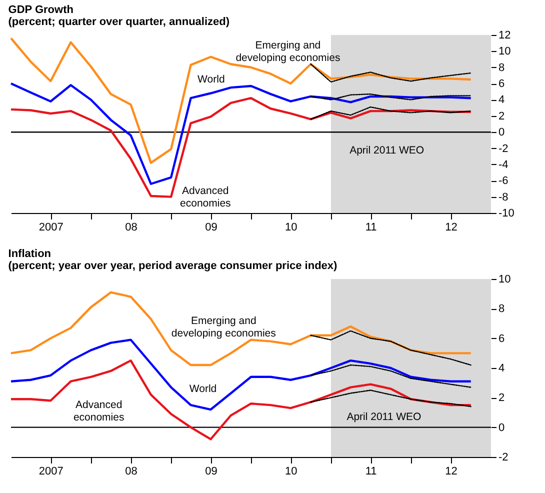  I want to click on y-tick-label: -4, so click(503, 164).